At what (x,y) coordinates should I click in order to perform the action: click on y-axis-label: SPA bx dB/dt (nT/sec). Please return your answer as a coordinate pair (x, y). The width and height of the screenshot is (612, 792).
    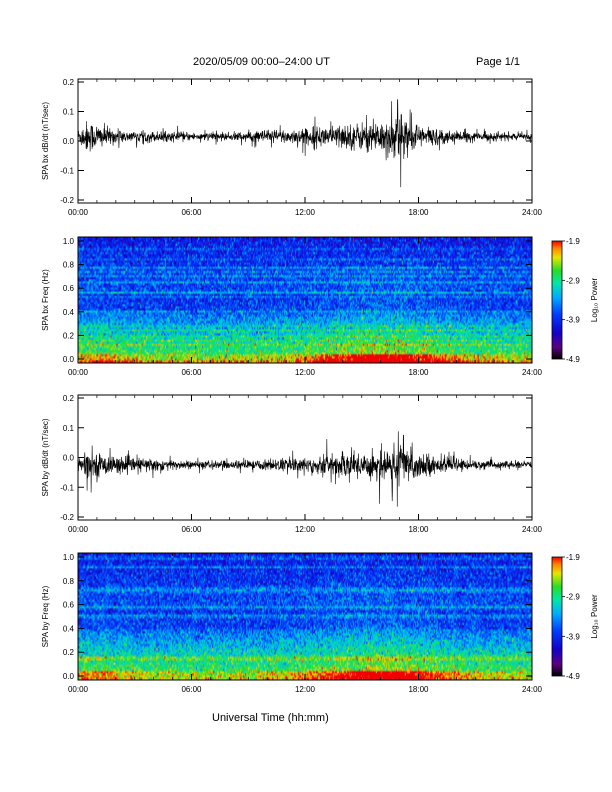
    Looking at the image, I should click on (45, 141).